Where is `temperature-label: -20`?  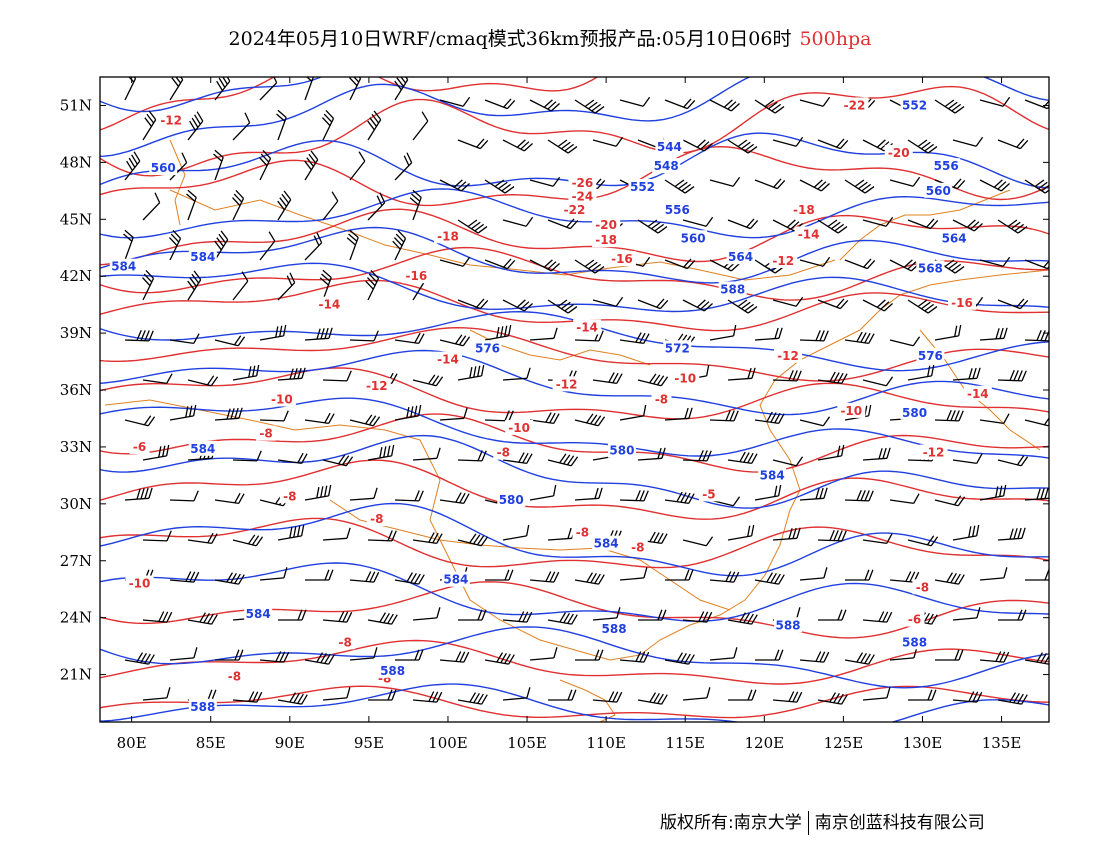
temperature-label: -20 is located at coordinates (606, 225).